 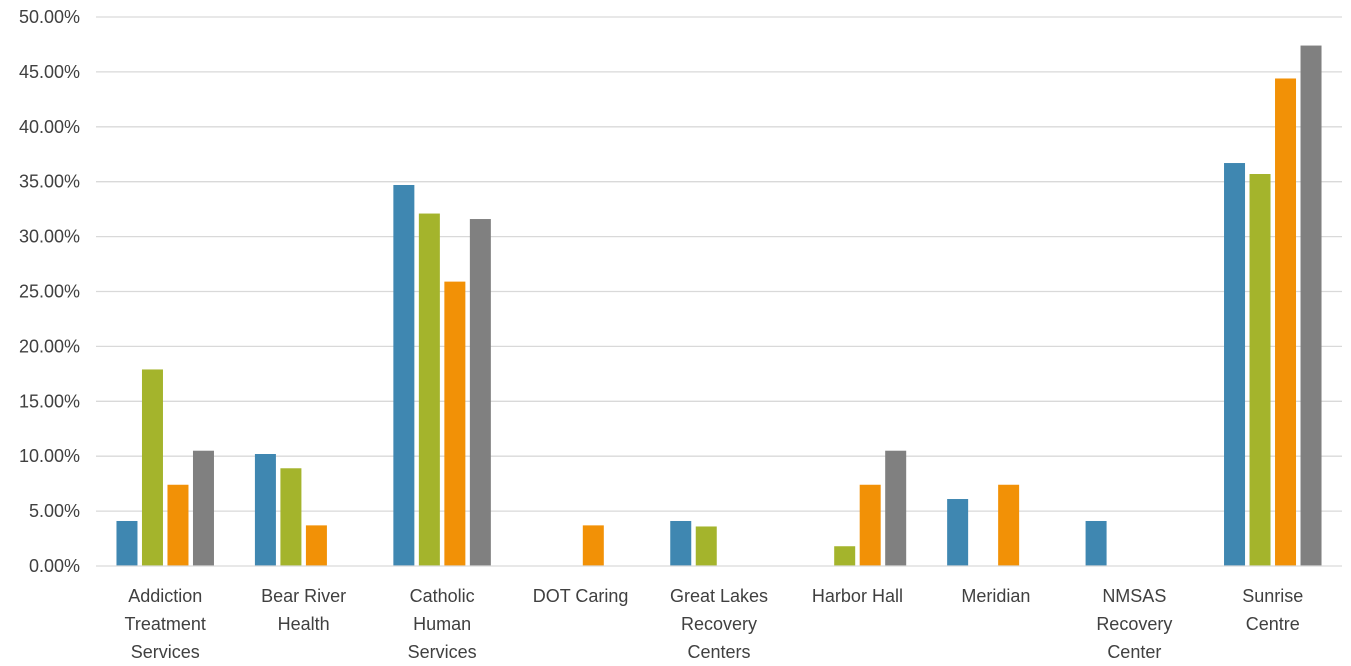 What do you see at coordinates (718, 652) in the screenshot?
I see `x-category-label-line: Centers` at bounding box center [718, 652].